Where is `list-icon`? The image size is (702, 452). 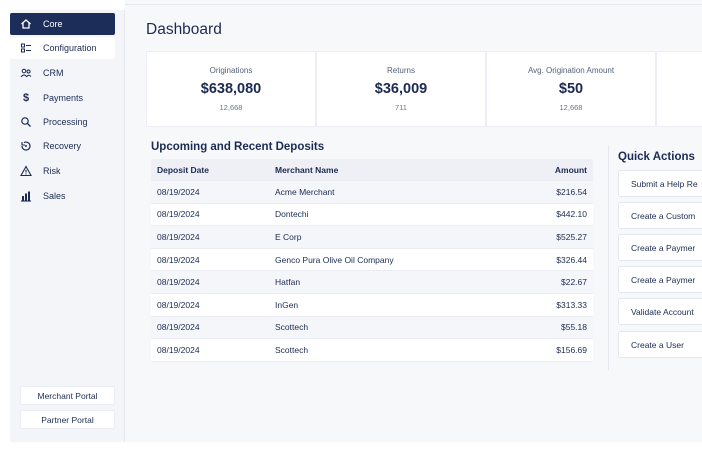
list-icon is located at coordinates (26, 48).